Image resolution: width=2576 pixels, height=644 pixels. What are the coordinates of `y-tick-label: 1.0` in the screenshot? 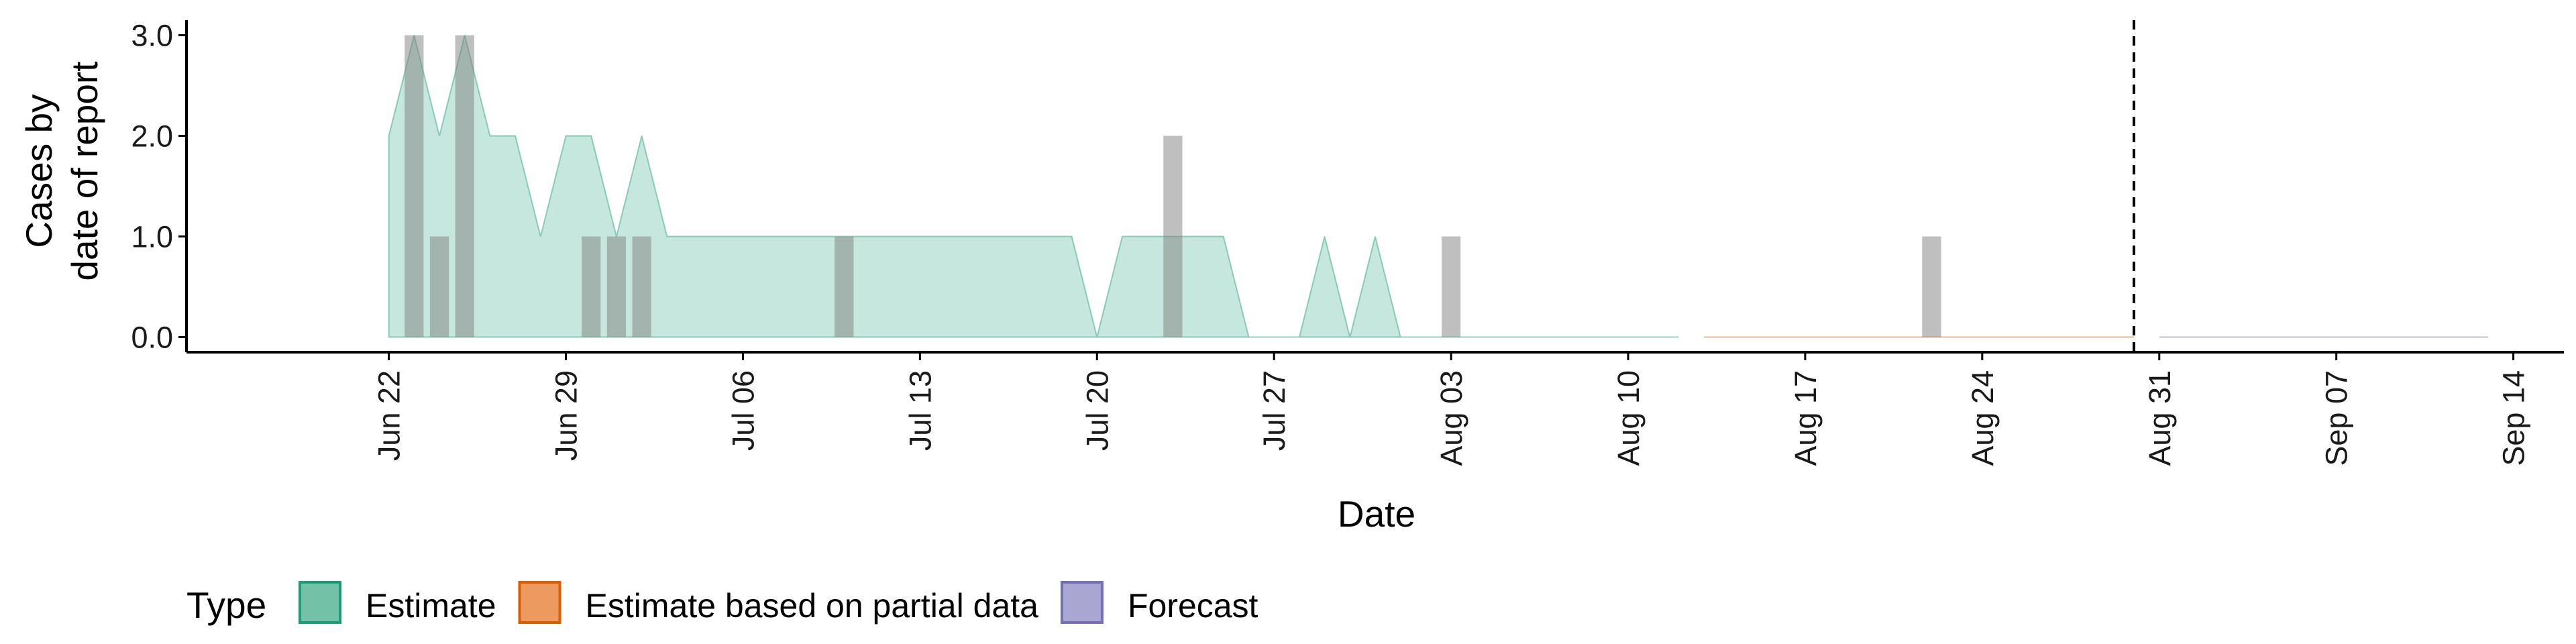 It's located at (152, 237).